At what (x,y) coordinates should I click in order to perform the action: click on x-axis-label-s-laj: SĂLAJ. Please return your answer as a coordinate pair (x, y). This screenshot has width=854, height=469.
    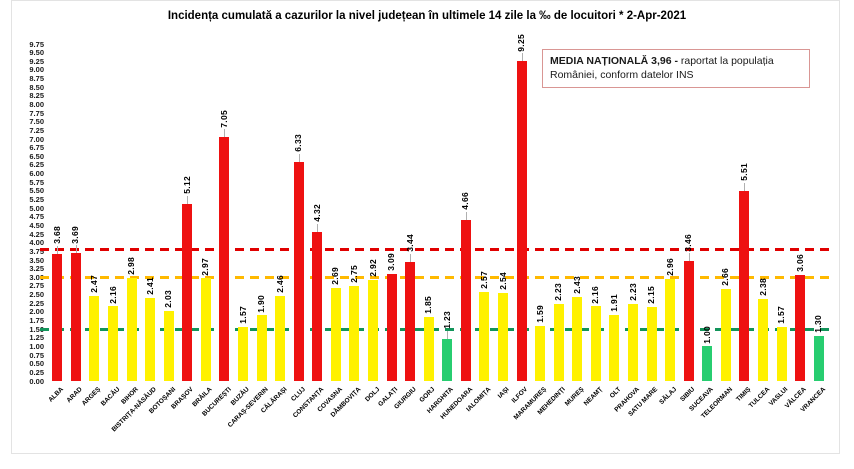
    Looking at the image, I should click on (668, 396).